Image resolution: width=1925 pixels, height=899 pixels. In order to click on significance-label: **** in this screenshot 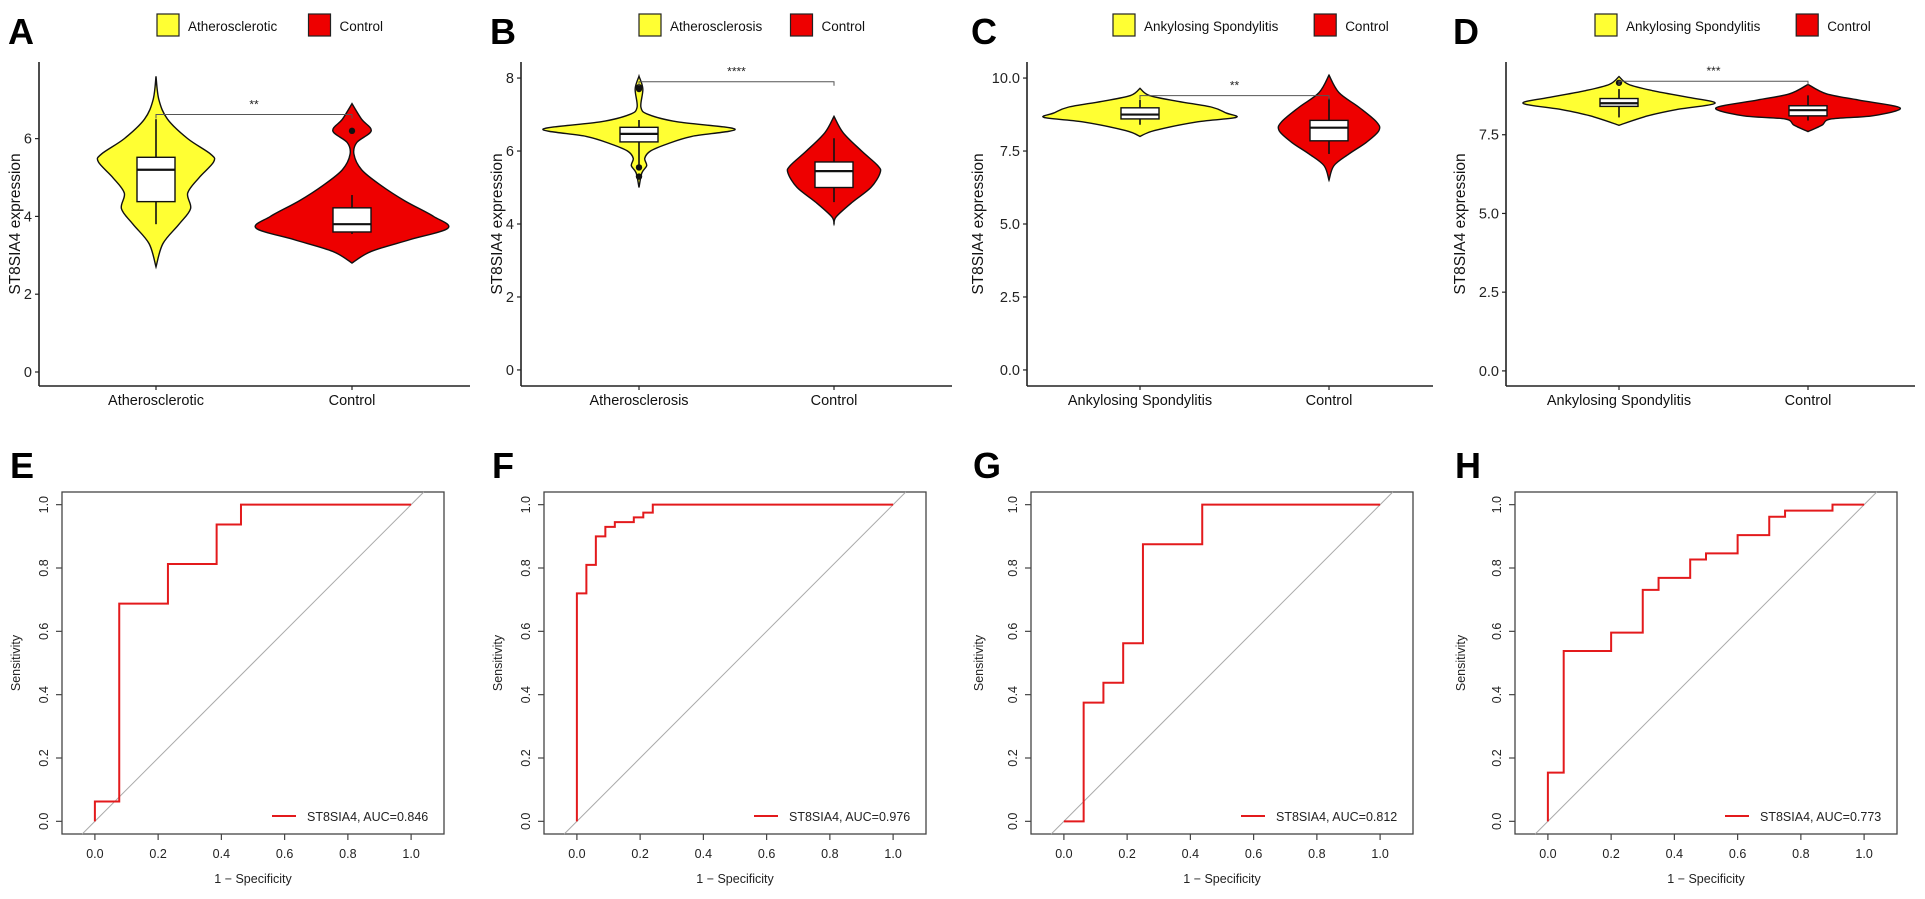, I will do `click(736, 72)`.